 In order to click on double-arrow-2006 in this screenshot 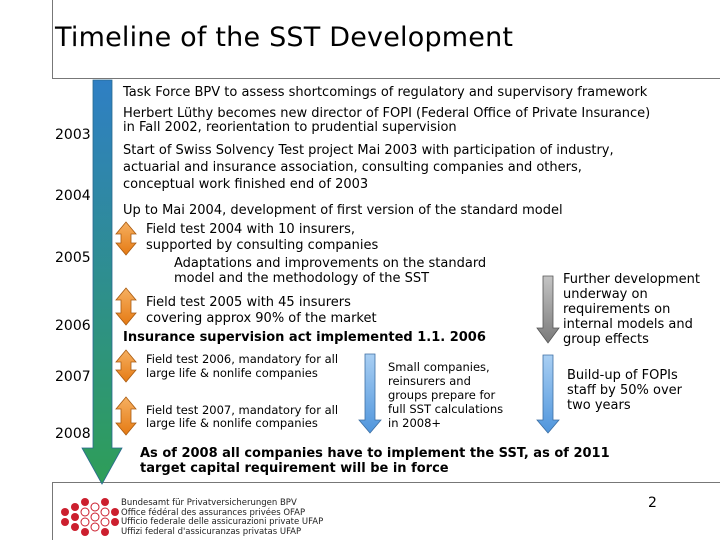, I will do `click(126, 366)`.